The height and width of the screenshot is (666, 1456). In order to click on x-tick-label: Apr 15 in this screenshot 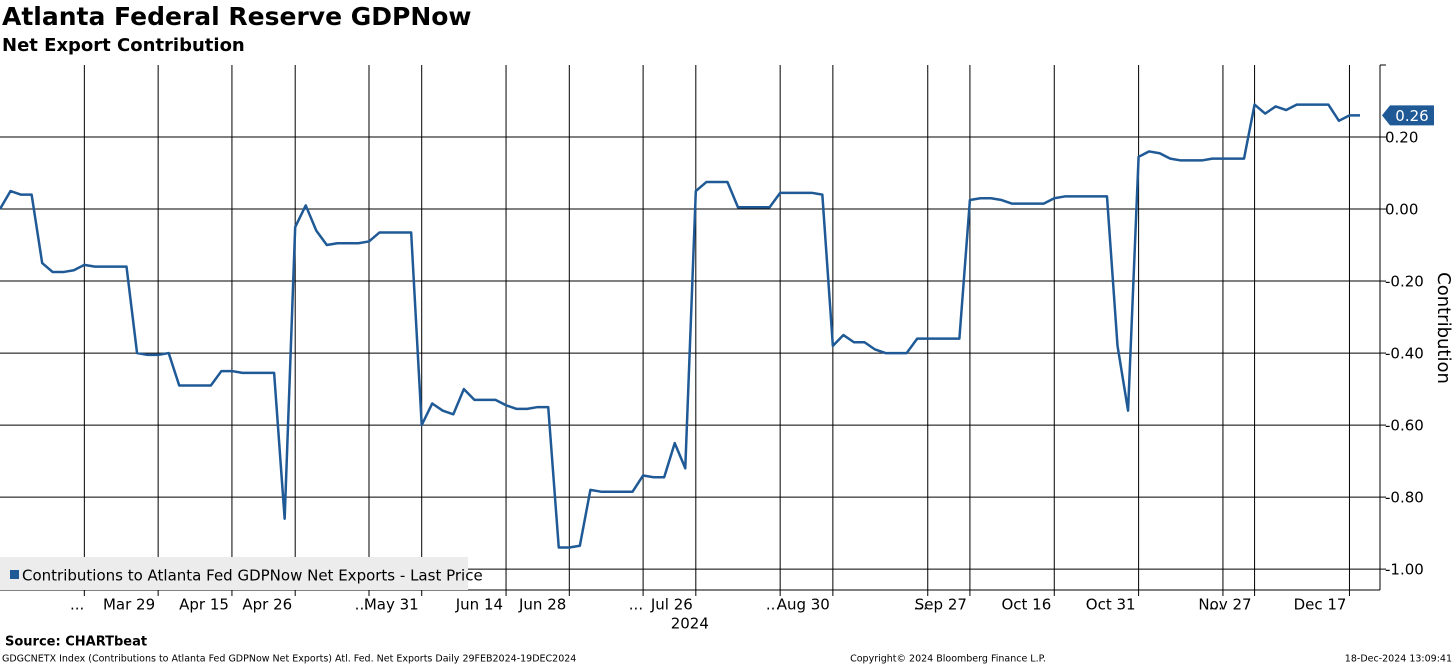, I will do `click(204, 605)`.